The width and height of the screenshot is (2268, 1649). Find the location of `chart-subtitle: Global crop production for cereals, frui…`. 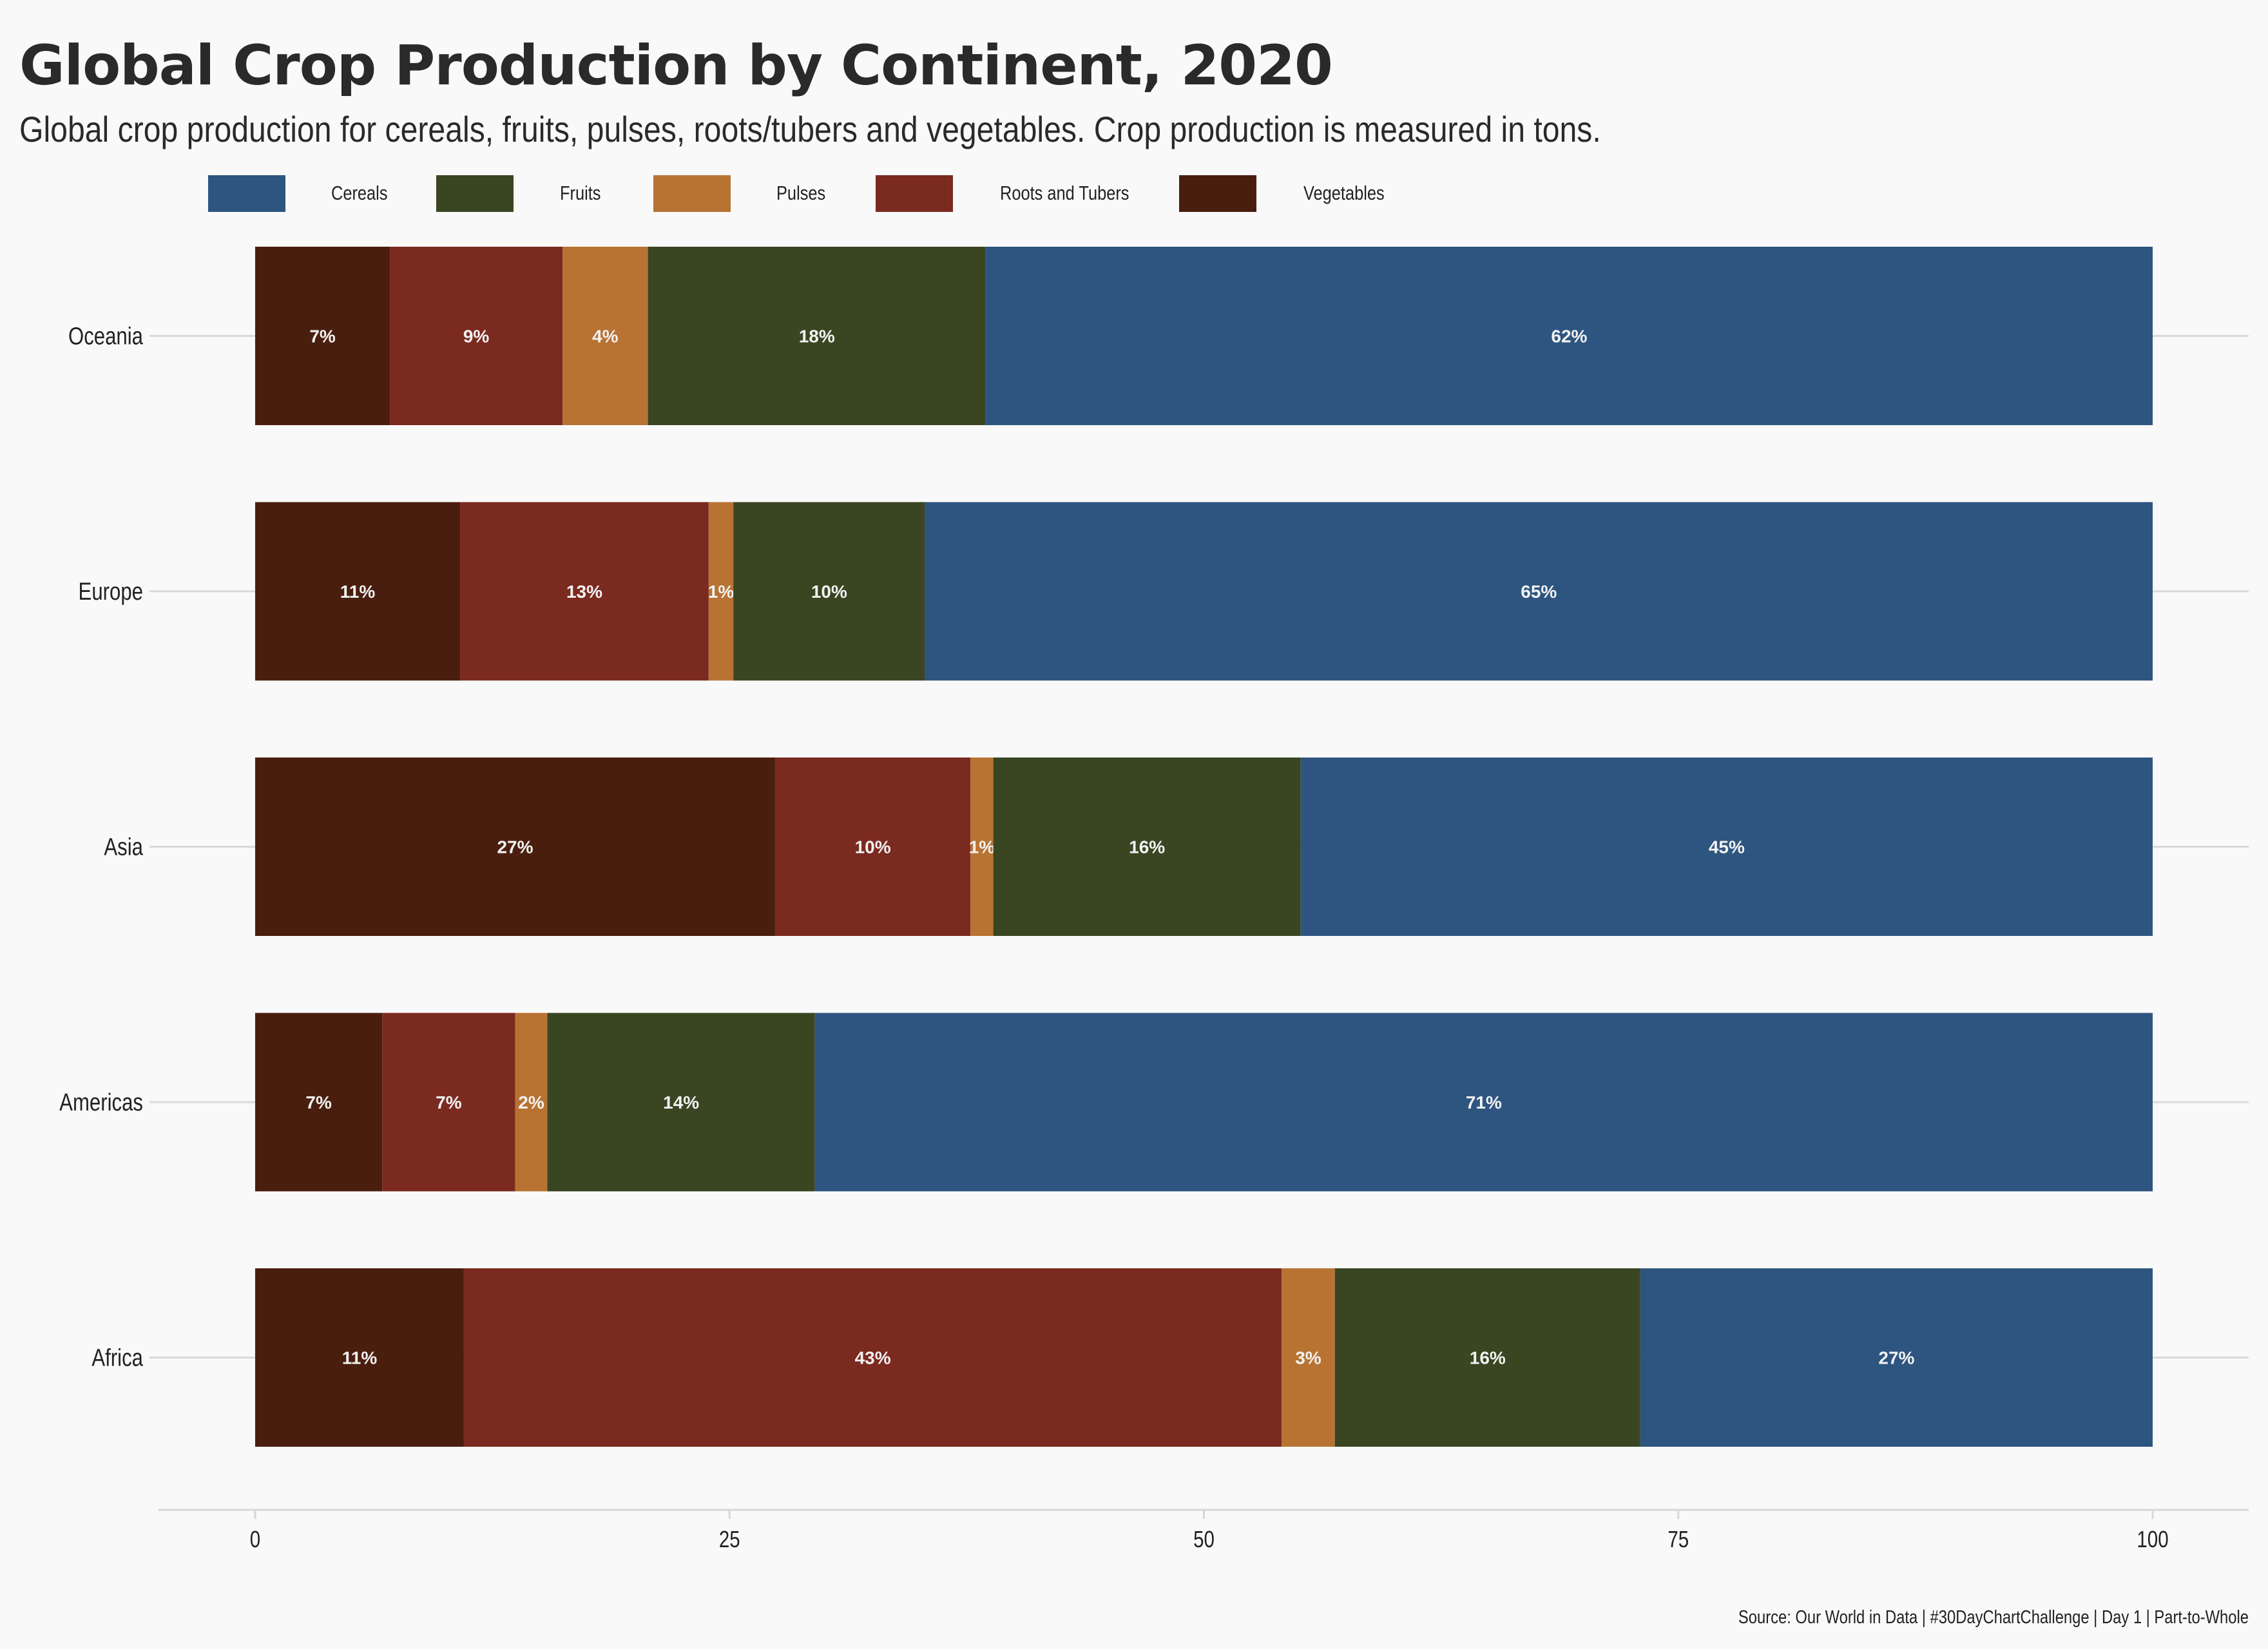

chart-subtitle: Global crop production for cereals, frui… is located at coordinates (810, 129).